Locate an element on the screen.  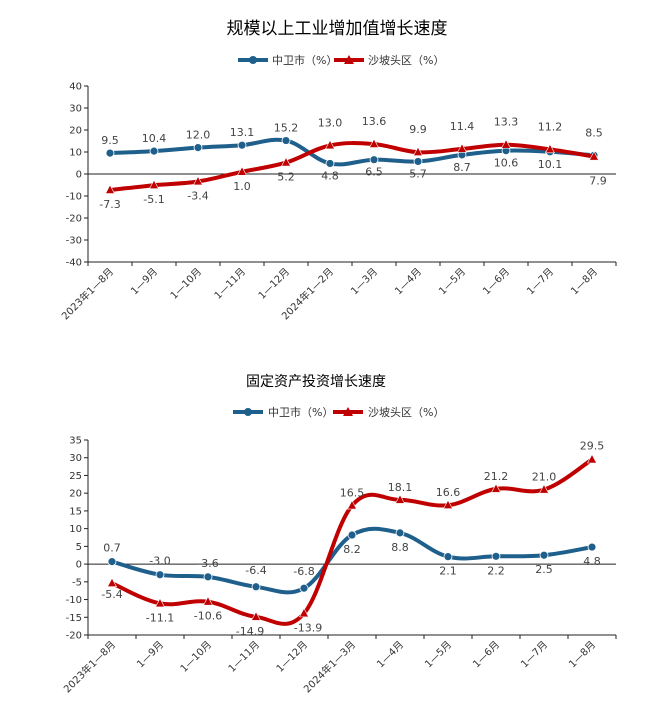
data-label: -3.4 is located at coordinates (197, 195).